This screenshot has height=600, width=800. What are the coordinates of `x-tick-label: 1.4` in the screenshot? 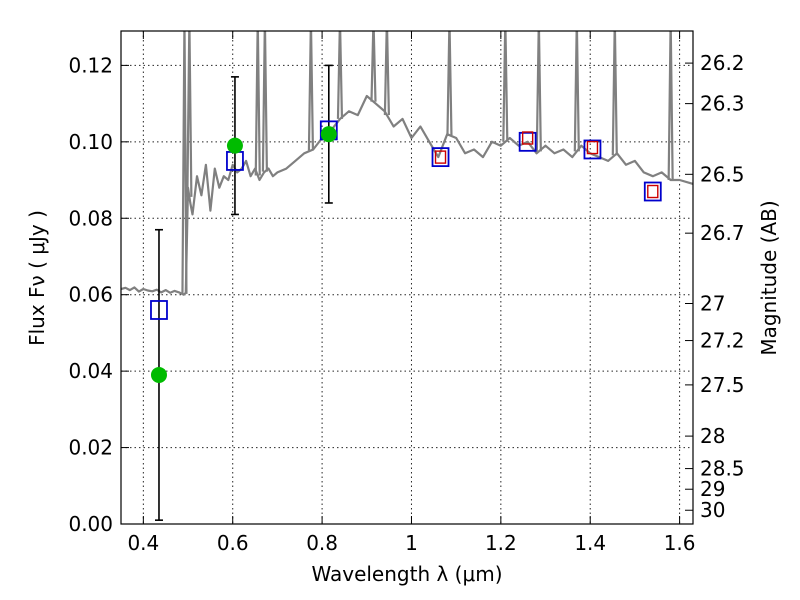 It's located at (590, 543).